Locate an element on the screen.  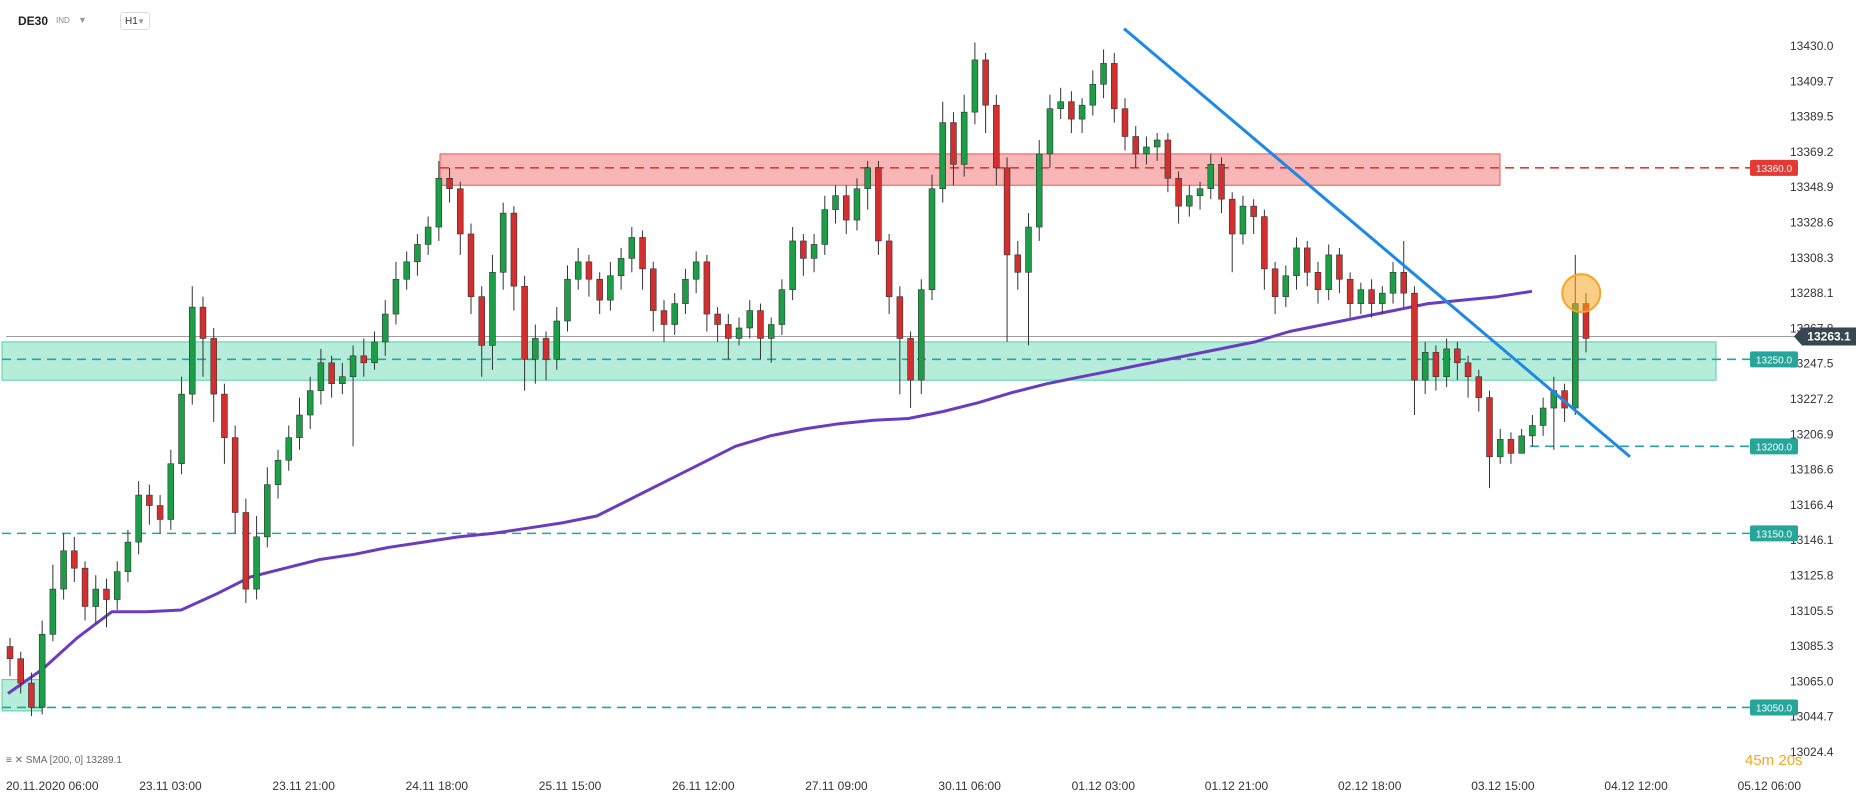
symbol-label: DE30 is located at coordinates (33, 21).